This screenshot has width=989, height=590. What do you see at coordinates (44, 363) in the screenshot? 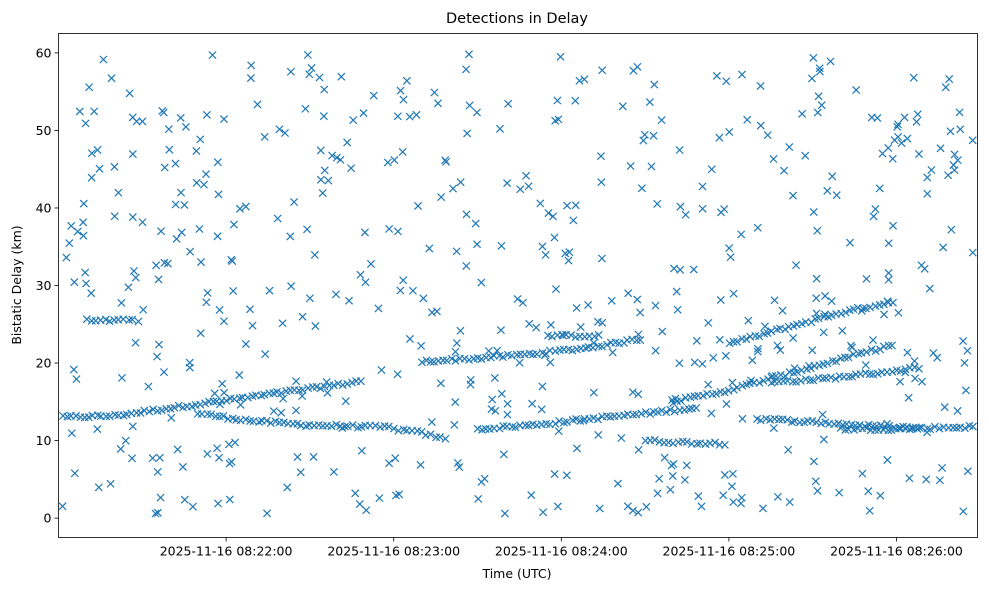
I see `y-tick-label: 20` at bounding box center [44, 363].